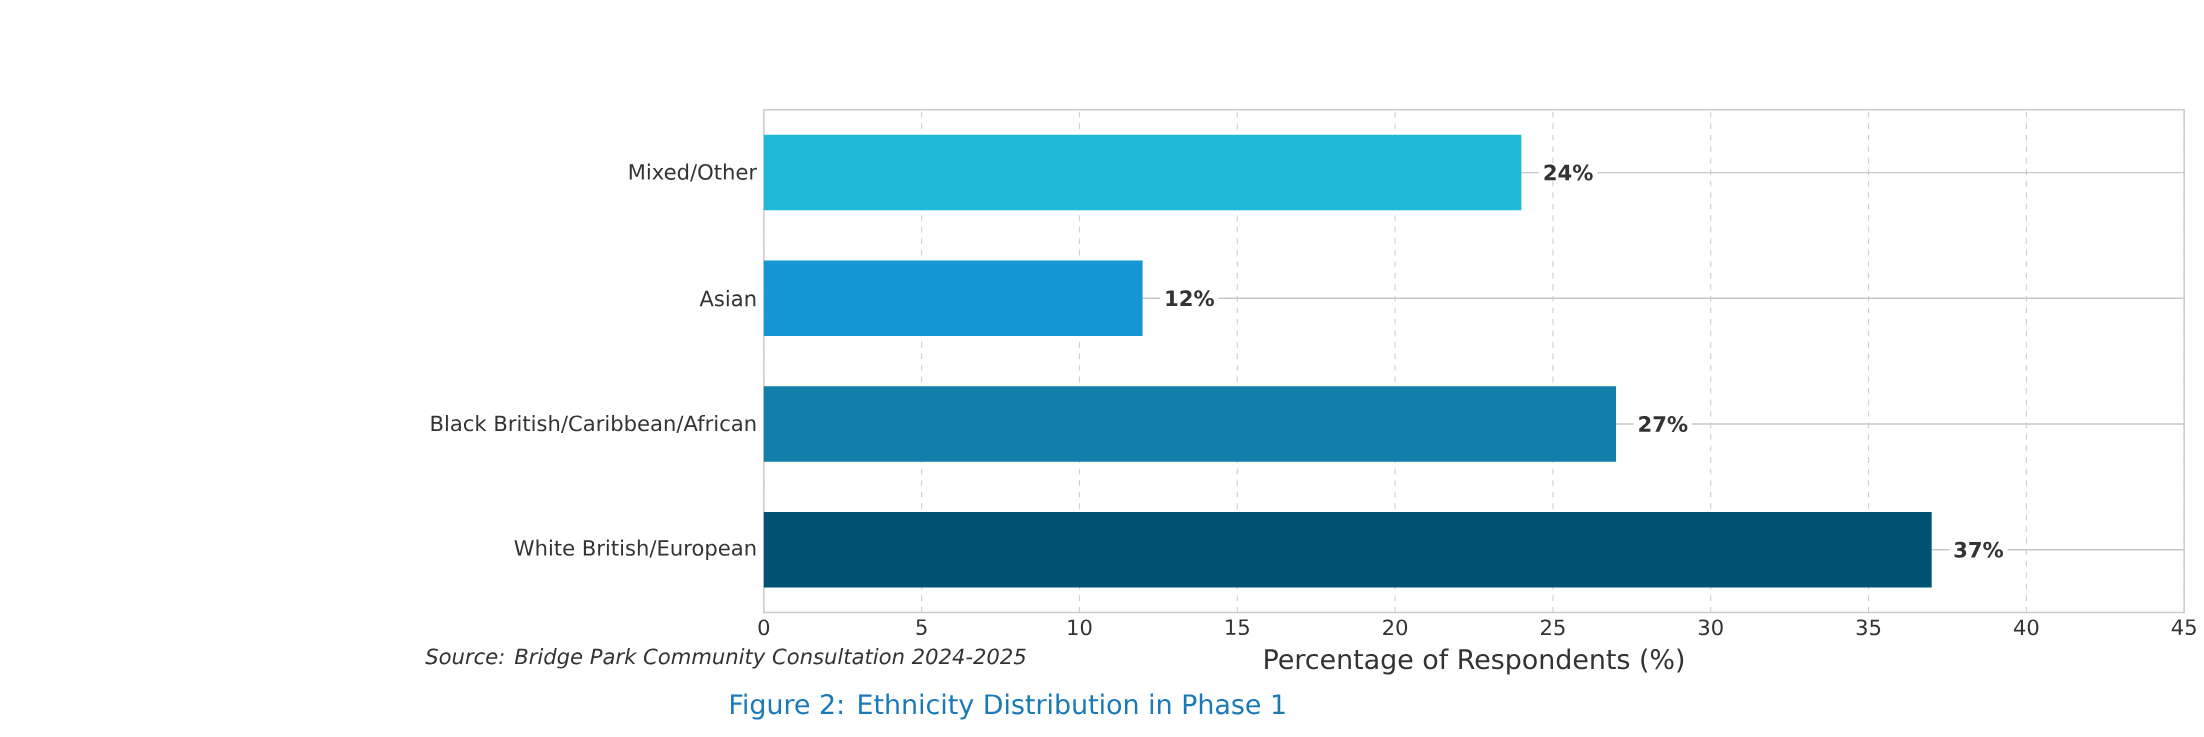  I want to click on x-tick-label: 20, so click(1395, 627).